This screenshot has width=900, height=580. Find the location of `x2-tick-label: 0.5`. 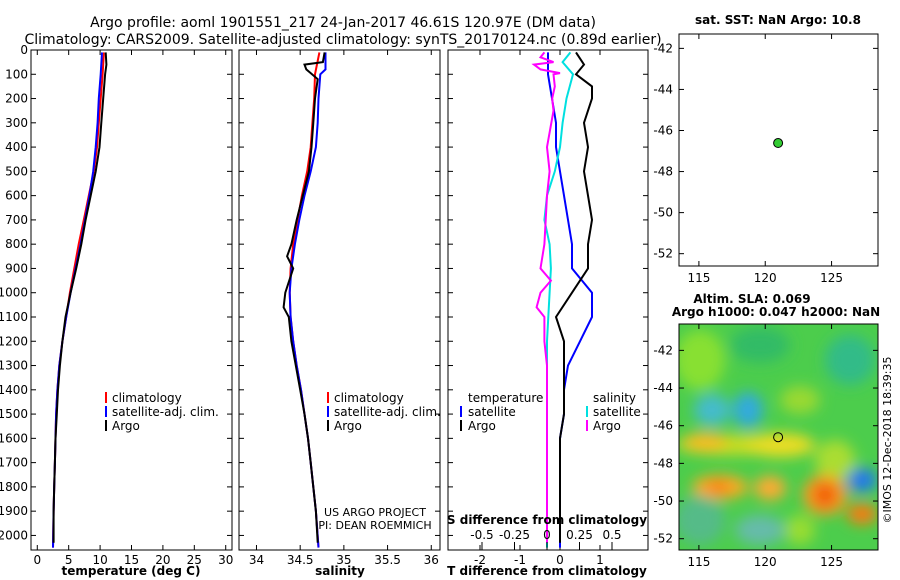

x2-tick-label: 0.5 is located at coordinates (611, 535).